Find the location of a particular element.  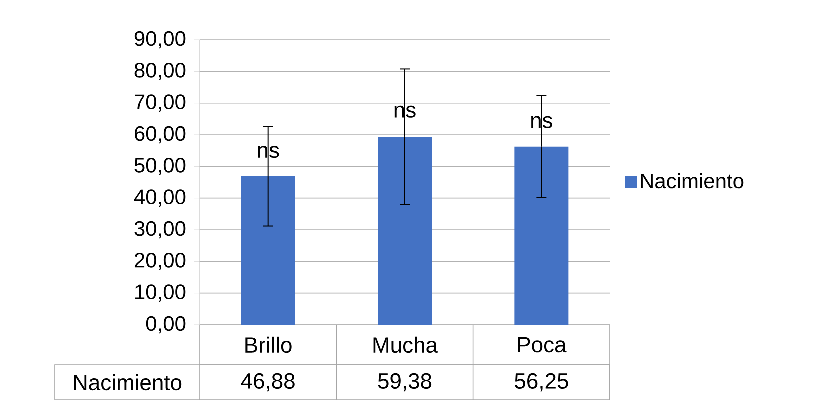

x-tick-label: Mucha is located at coordinates (406, 345).